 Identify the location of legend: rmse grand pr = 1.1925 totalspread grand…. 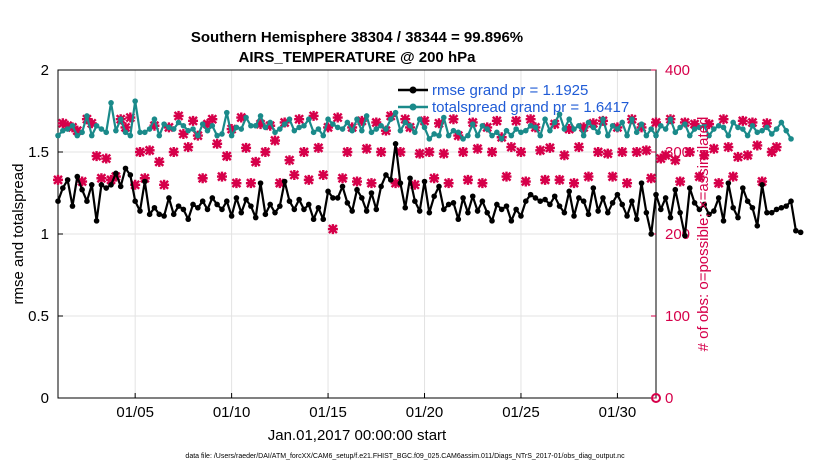
(513, 99).